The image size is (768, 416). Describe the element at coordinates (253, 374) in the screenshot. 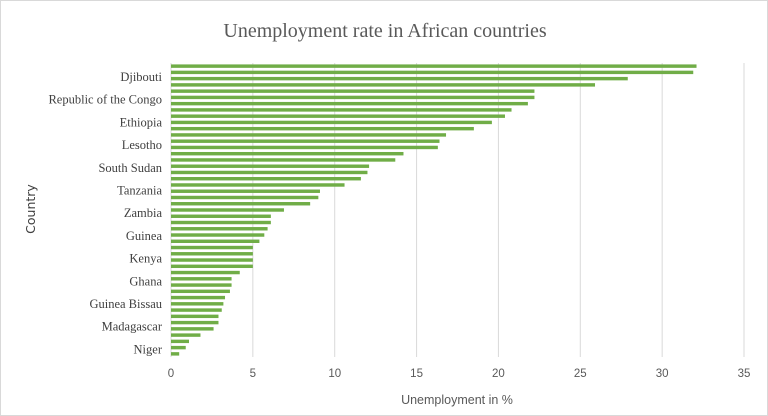

I see `x-tick-label: 5` at that location.